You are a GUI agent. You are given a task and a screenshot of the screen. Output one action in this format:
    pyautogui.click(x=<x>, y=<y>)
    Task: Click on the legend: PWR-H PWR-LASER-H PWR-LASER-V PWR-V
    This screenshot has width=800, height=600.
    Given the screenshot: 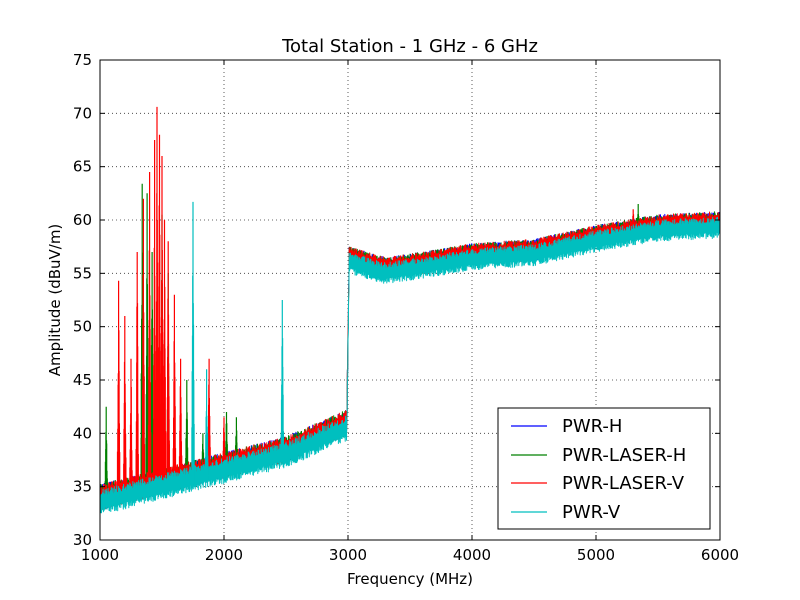 What is the action you would take?
    pyautogui.click(x=604, y=468)
    